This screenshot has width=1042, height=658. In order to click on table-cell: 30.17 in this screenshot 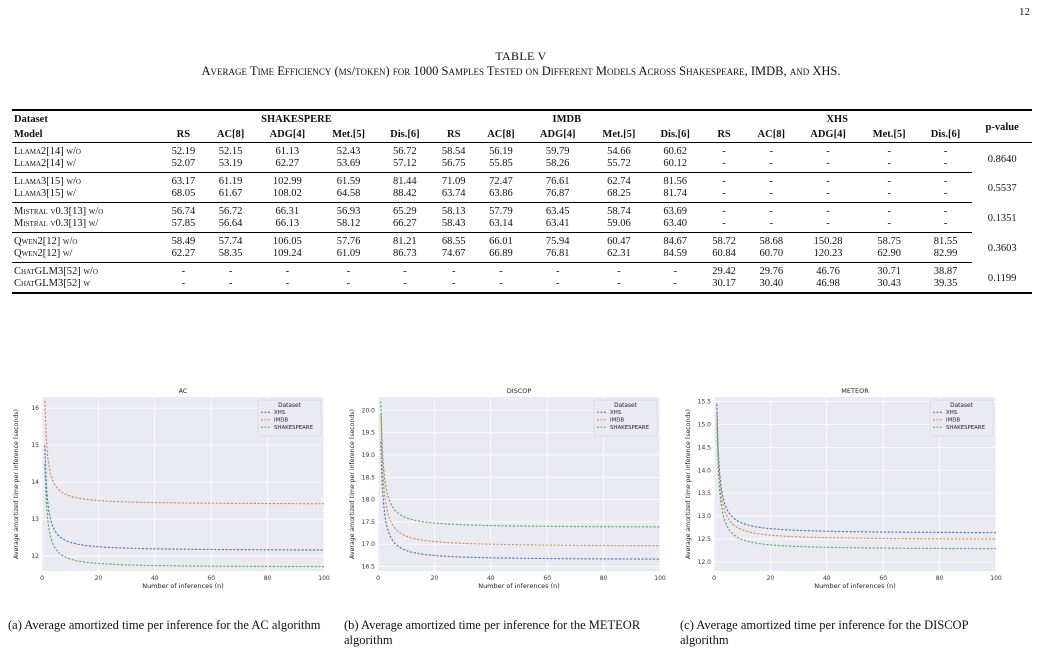, I will do `click(724, 283)`.